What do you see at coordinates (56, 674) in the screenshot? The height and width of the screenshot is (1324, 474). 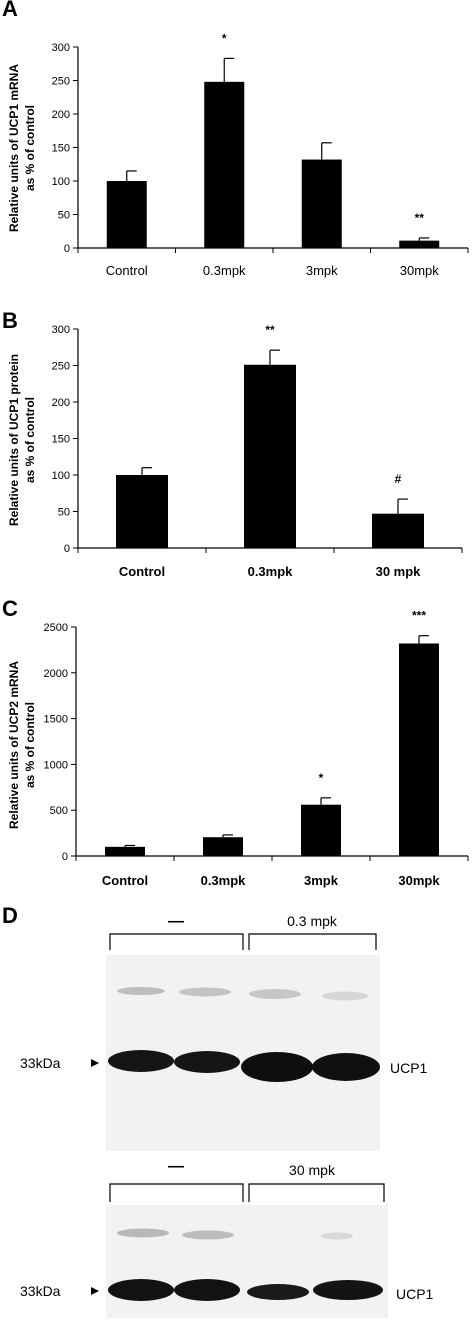 I see `y-tick-label: 2000` at bounding box center [56, 674].